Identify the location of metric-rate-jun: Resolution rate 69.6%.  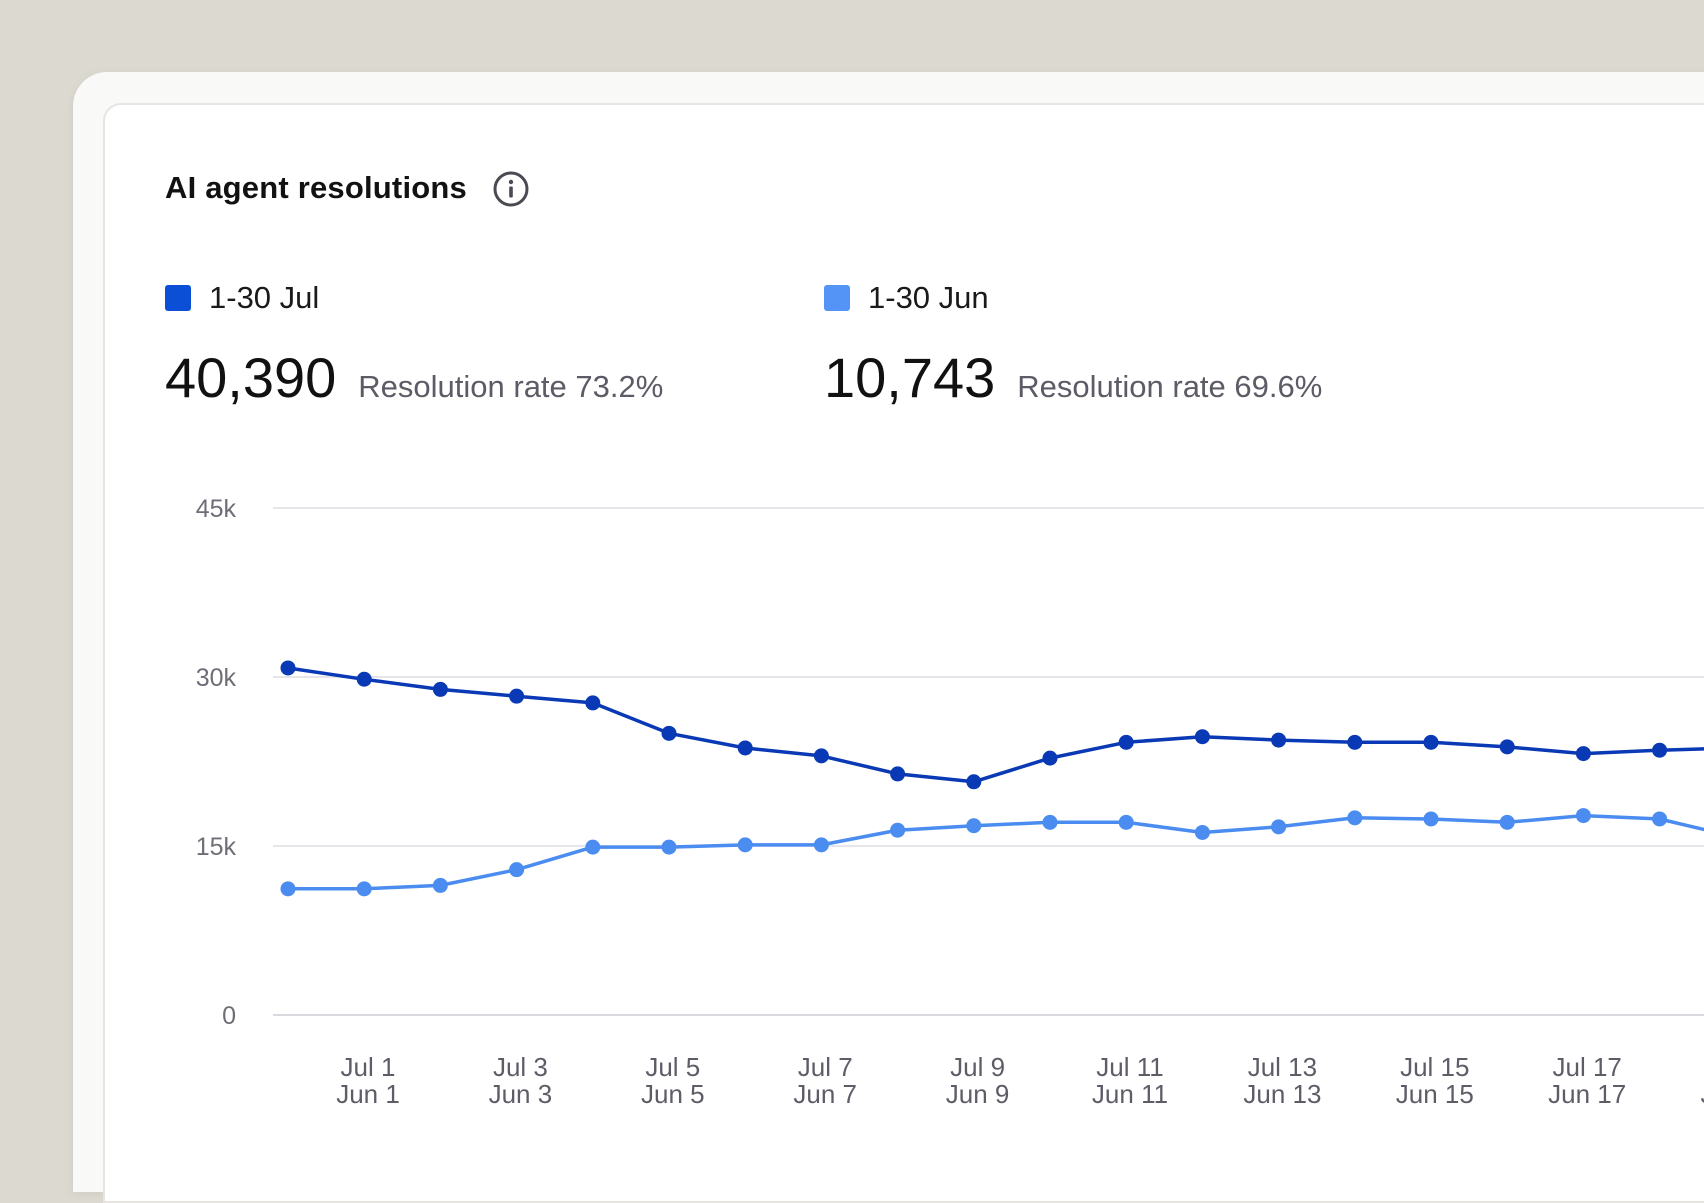
(1170, 386).